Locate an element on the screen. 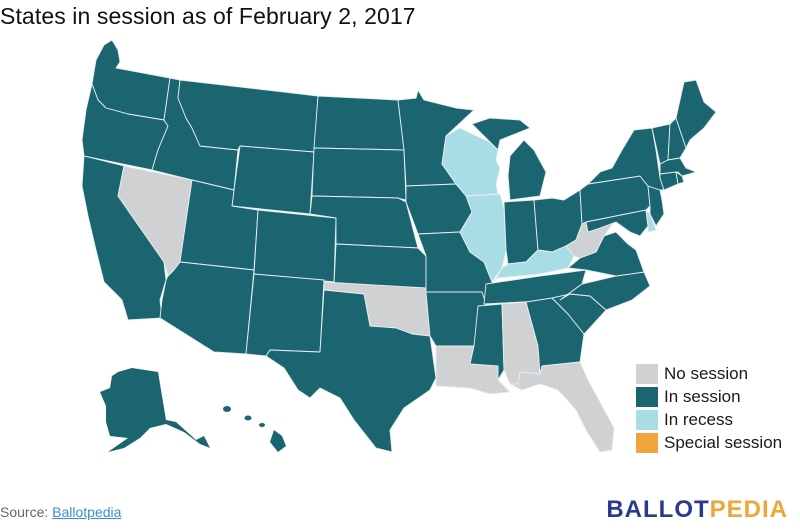  legend-label: Special session is located at coordinates (723, 442).